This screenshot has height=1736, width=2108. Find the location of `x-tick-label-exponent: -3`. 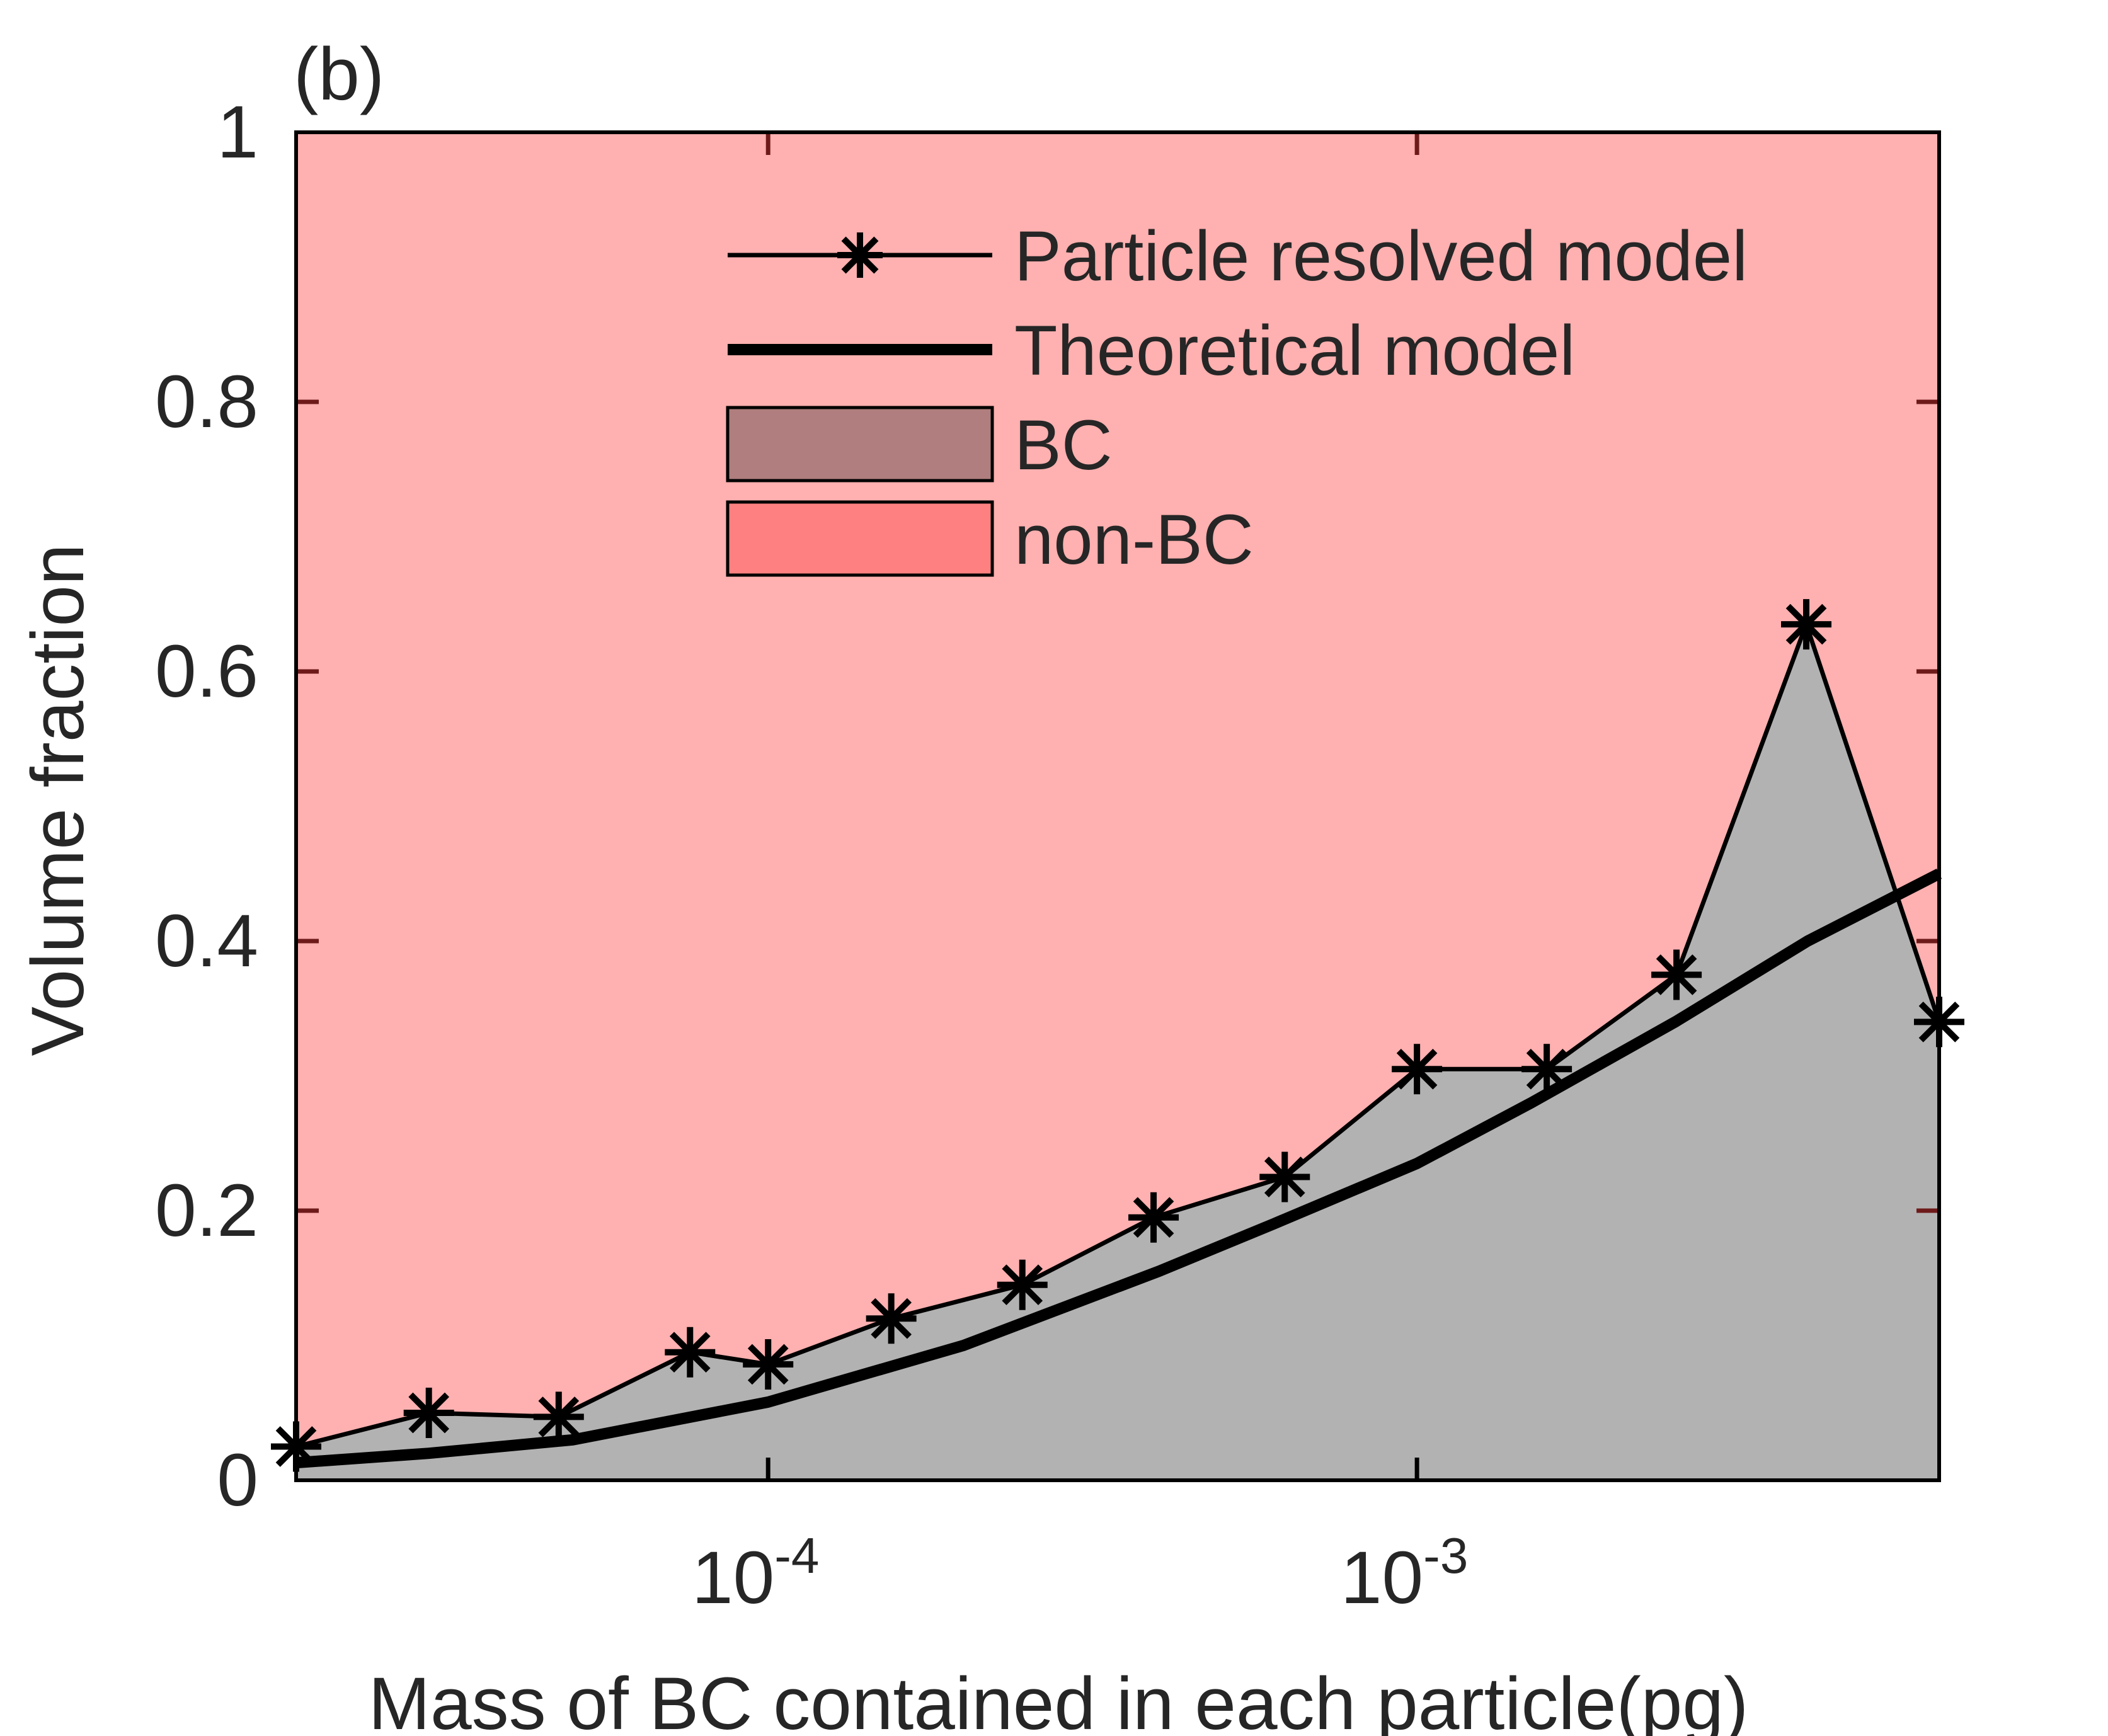

x-tick-label-exponent: -3 is located at coordinates (1446, 1556).